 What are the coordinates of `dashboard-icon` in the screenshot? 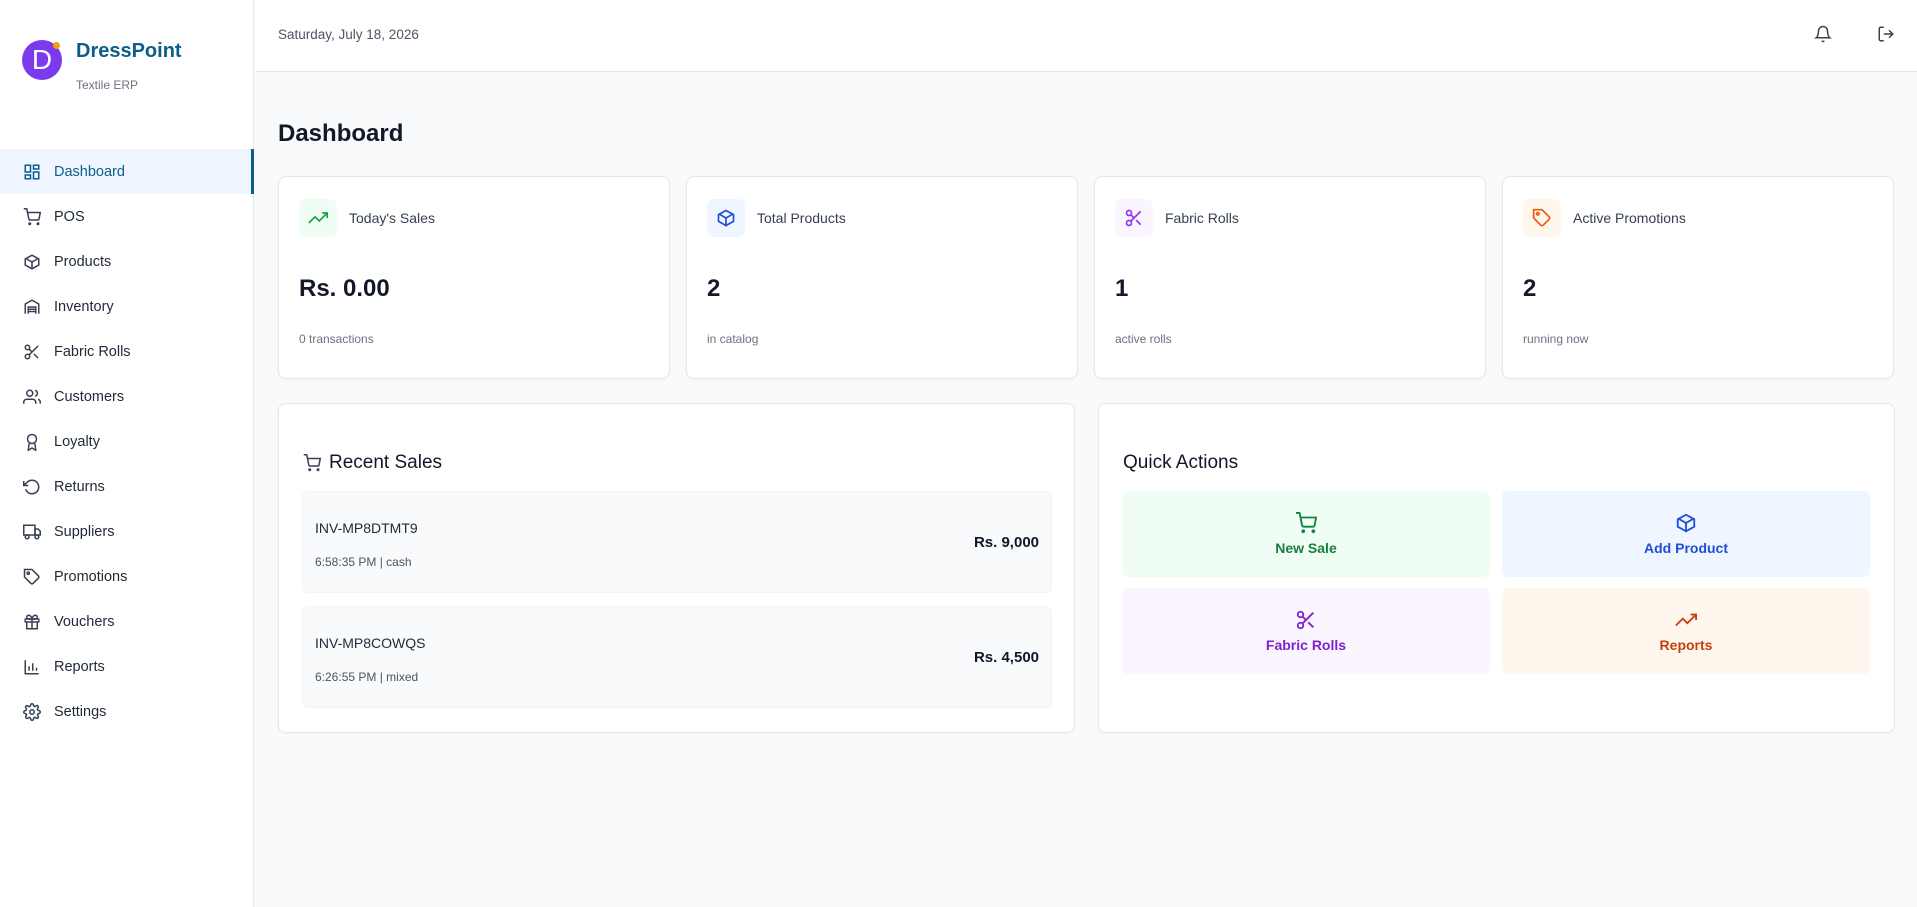 It's located at (32, 172).